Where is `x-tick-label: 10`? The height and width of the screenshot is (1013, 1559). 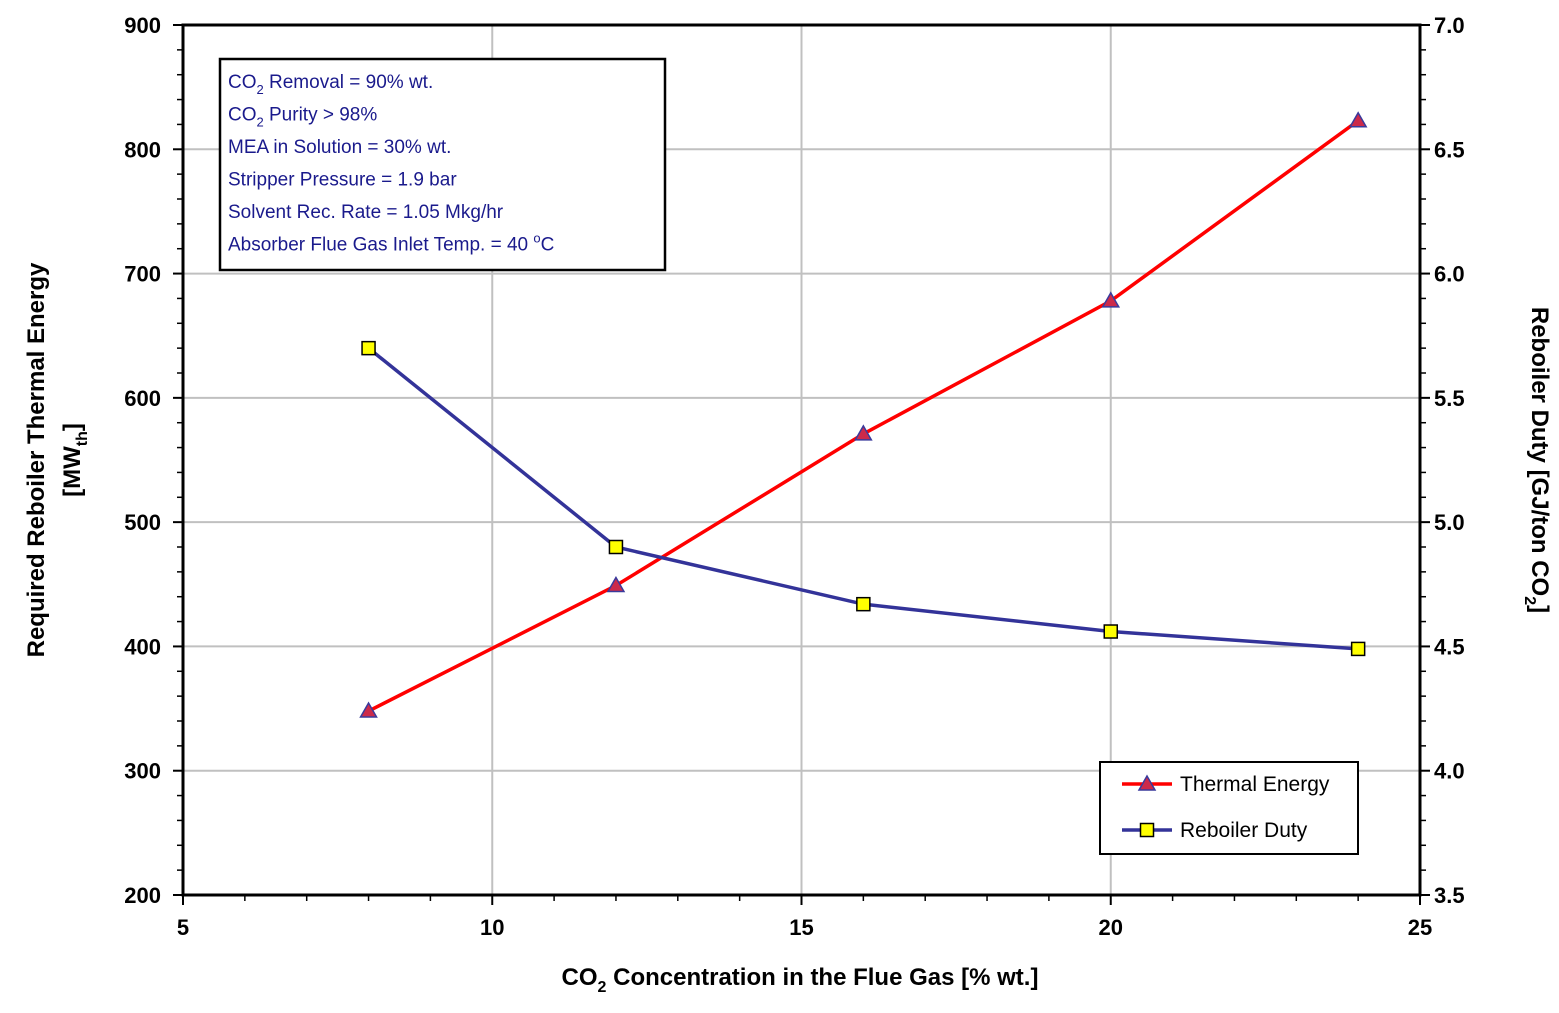 x-tick-label: 10 is located at coordinates (492, 927).